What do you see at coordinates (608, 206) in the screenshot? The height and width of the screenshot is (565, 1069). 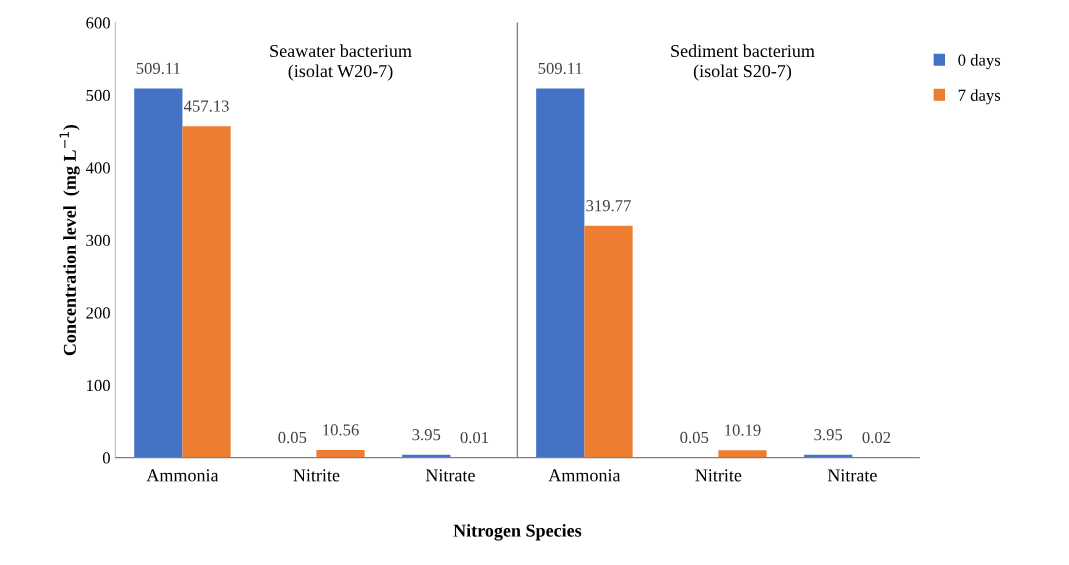 I see `data-label: 319.77` at bounding box center [608, 206].